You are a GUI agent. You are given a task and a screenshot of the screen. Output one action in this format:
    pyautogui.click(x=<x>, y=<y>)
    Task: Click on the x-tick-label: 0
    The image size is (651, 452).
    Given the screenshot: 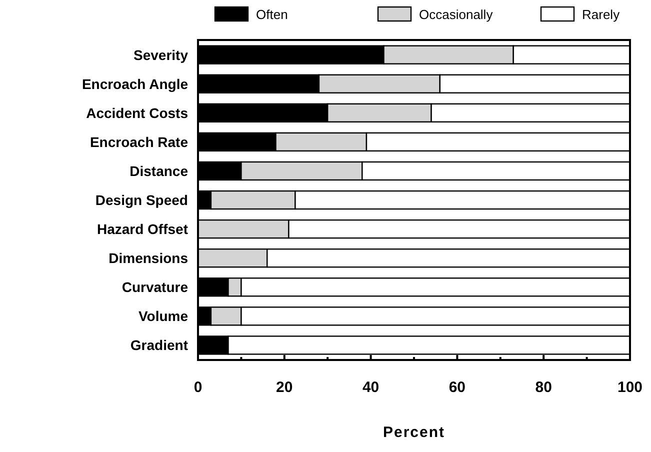 What is the action you would take?
    pyautogui.click(x=198, y=387)
    